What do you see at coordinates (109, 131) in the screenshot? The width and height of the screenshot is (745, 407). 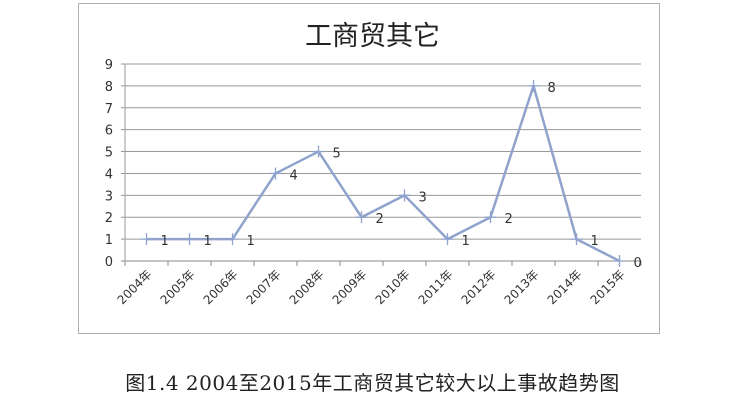 I see `y-tick-label: 6` at bounding box center [109, 131].